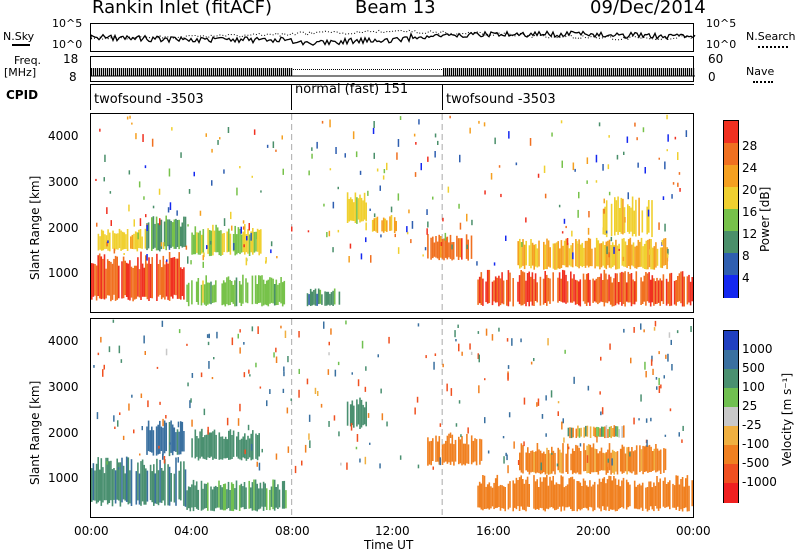 The width and height of the screenshot is (800, 554). What do you see at coordinates (759, 482) in the screenshot?
I see `vel-cbar-tick-minus1000: -1000` at bounding box center [759, 482].